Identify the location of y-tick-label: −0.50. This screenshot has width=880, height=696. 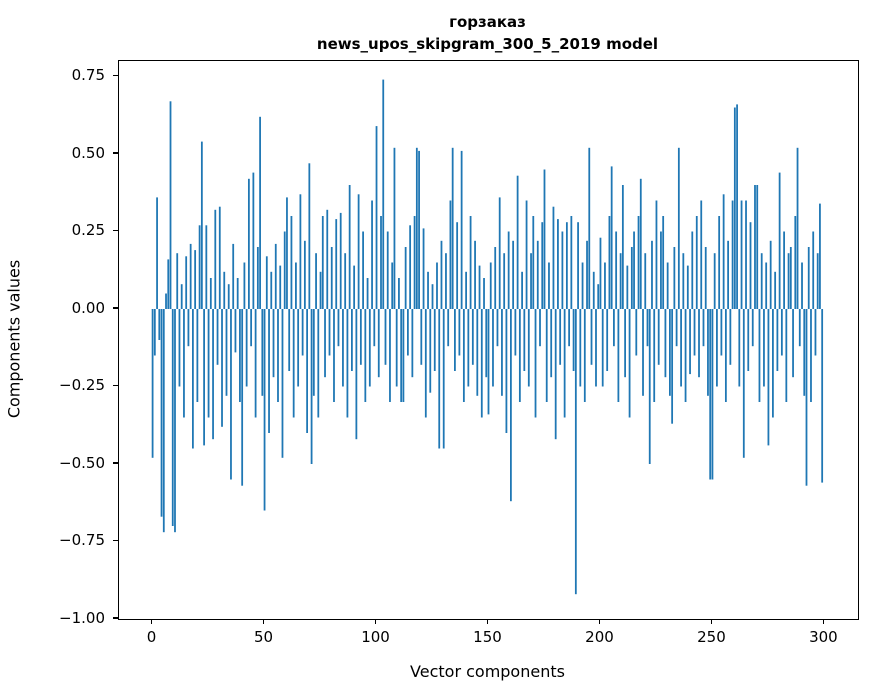
(82, 462).